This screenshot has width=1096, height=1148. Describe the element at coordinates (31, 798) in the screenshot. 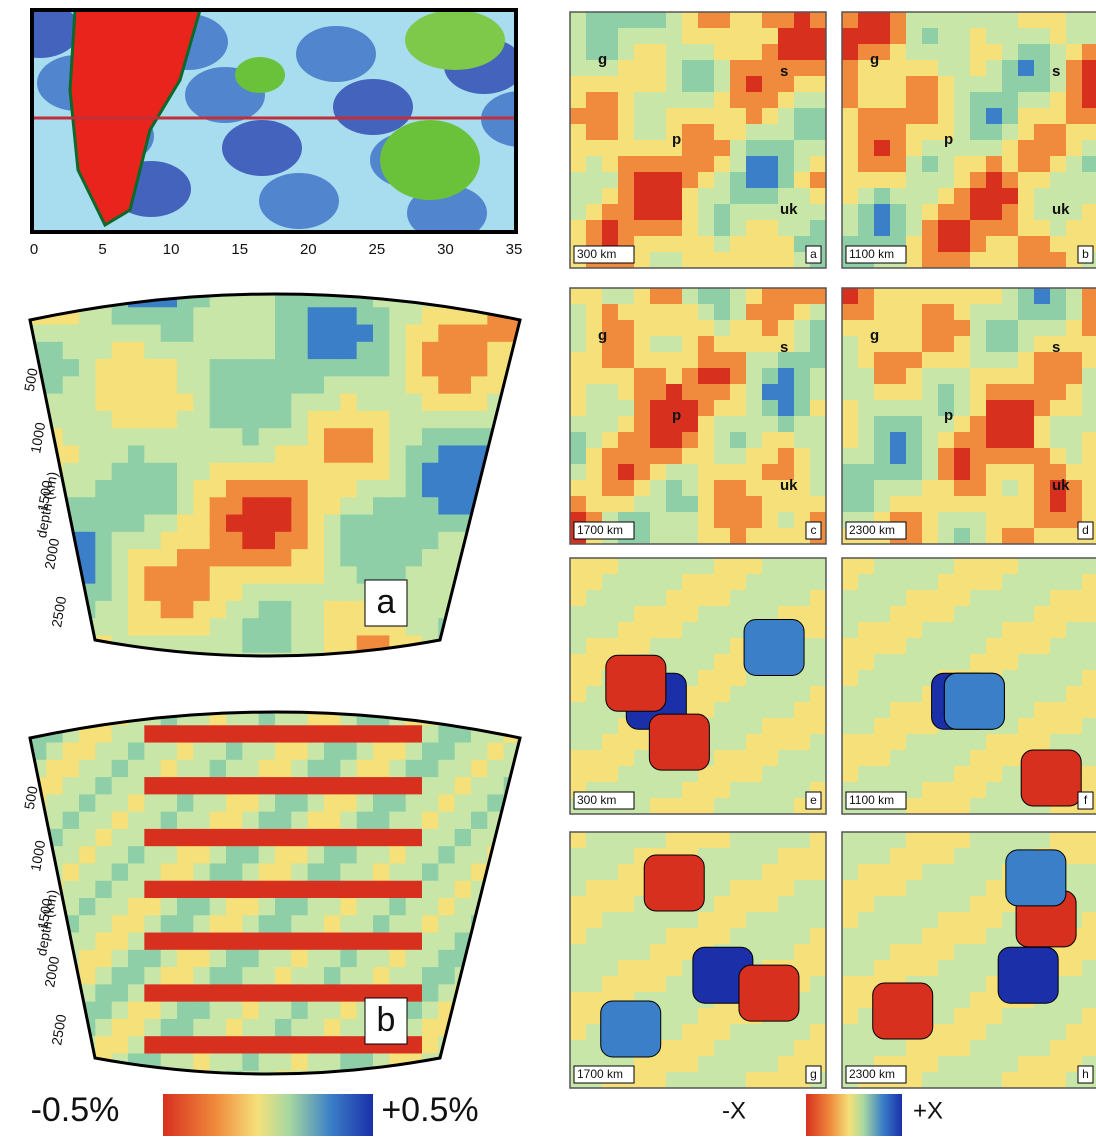

I see `depth-tick-label: 500` at that location.